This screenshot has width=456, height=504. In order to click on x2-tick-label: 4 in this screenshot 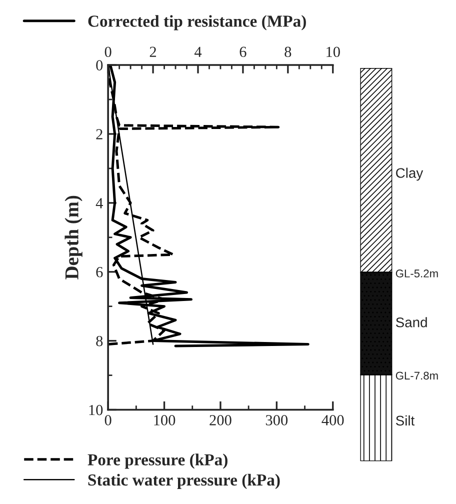, I will do `click(198, 51)`.